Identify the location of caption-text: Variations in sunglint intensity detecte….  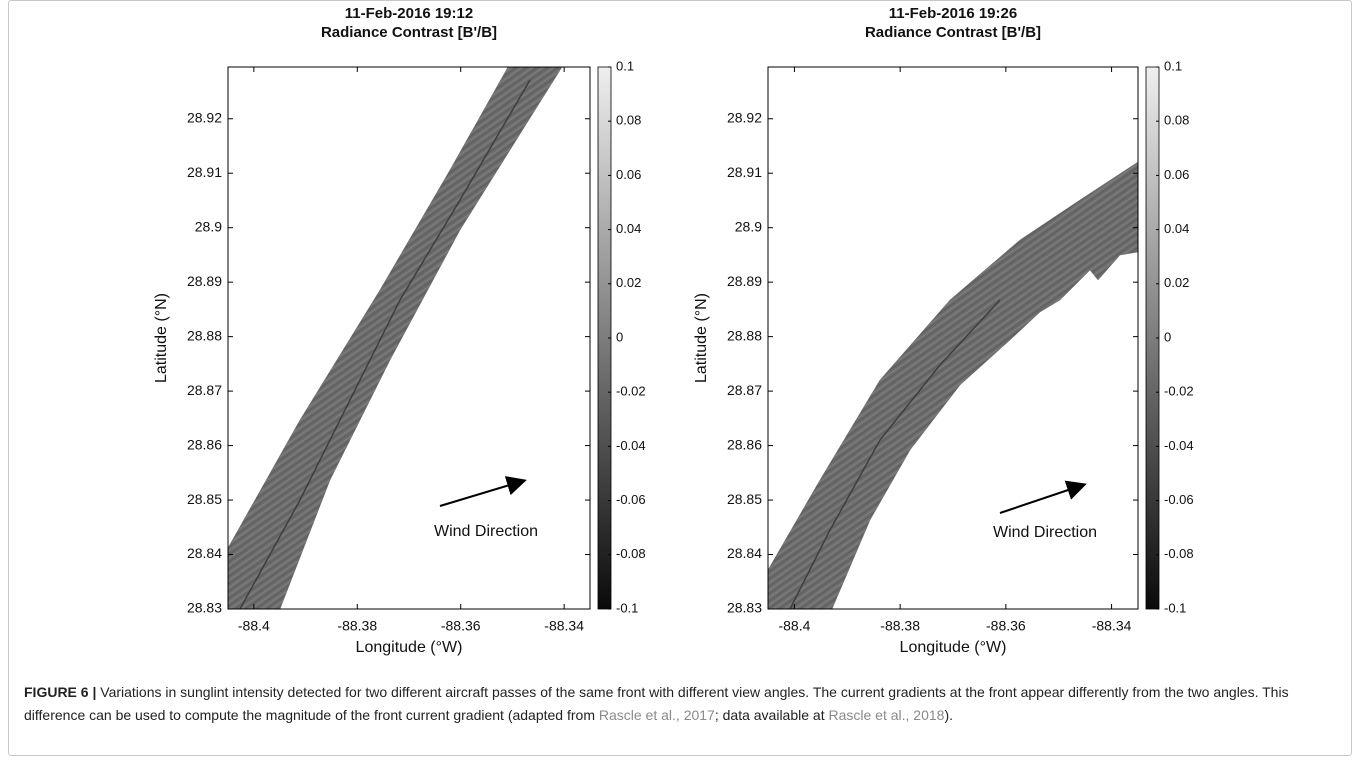
(656, 703).